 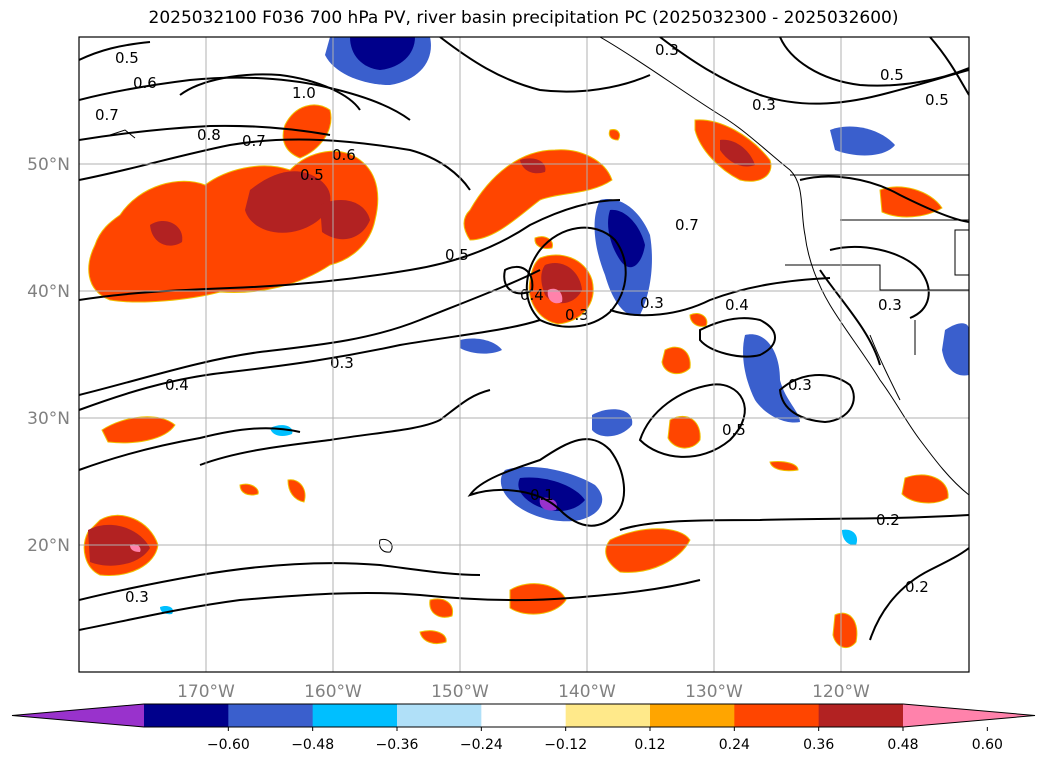 What do you see at coordinates (333, 692) in the screenshot?
I see `lon-label: 160°W` at bounding box center [333, 692].